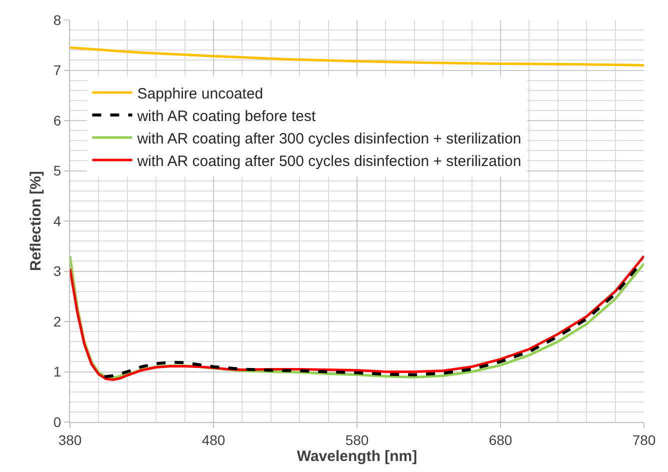 This screenshot has height=472, width=668. What do you see at coordinates (357, 440) in the screenshot?
I see `x-tick-label: 580` at bounding box center [357, 440].